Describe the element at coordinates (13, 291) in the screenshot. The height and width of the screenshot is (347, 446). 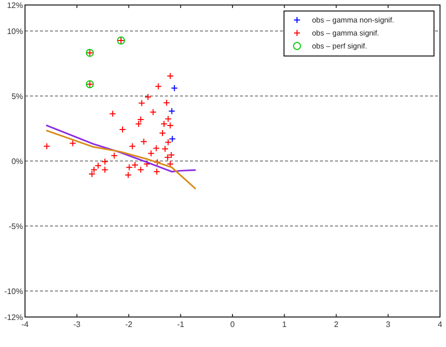
I see `y-tick-label: -10%` at that location.